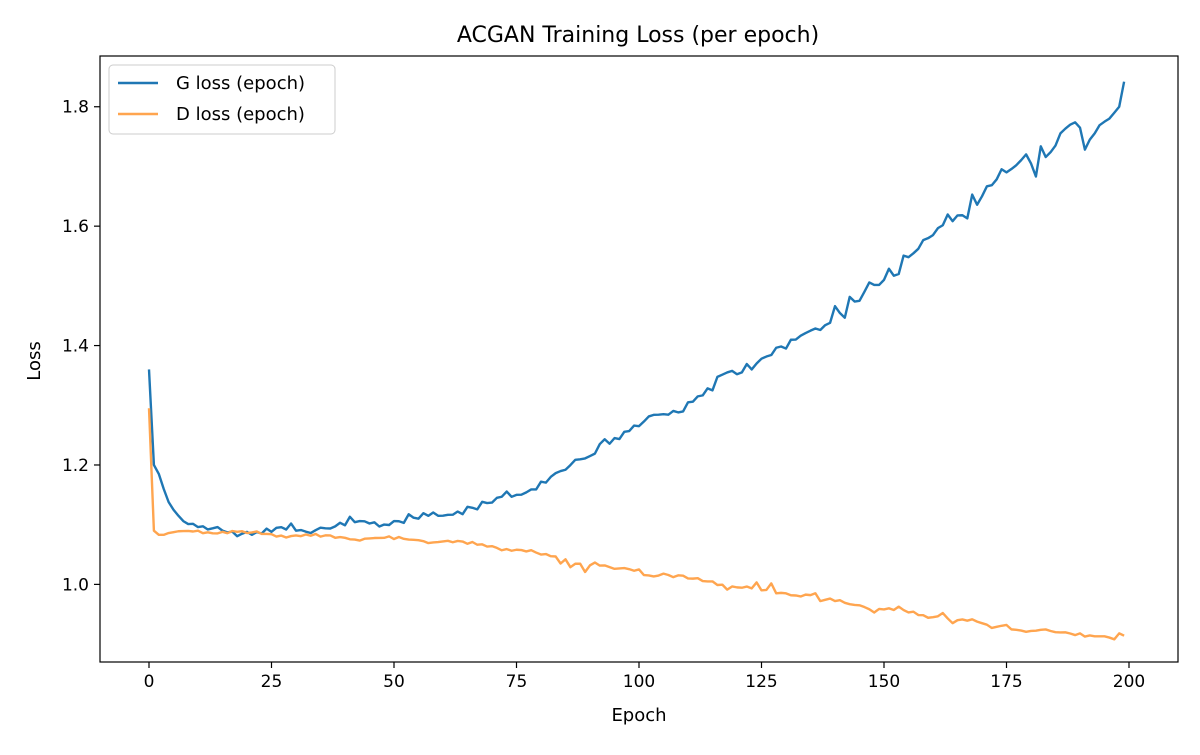 This screenshot has height=755, width=1200. Describe the element at coordinates (884, 682) in the screenshot. I see `x-tick-label: 150` at that location.